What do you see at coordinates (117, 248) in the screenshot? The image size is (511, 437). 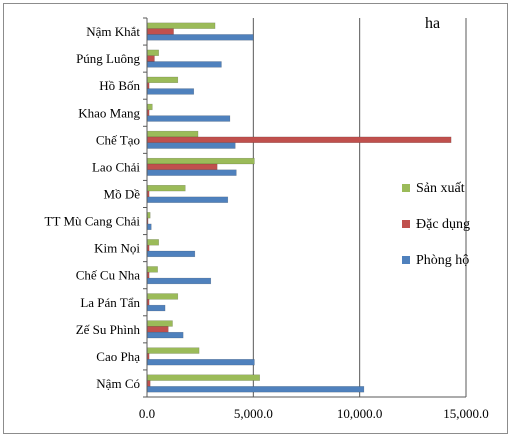 I see `category-label: Kim Nọi` at bounding box center [117, 248].